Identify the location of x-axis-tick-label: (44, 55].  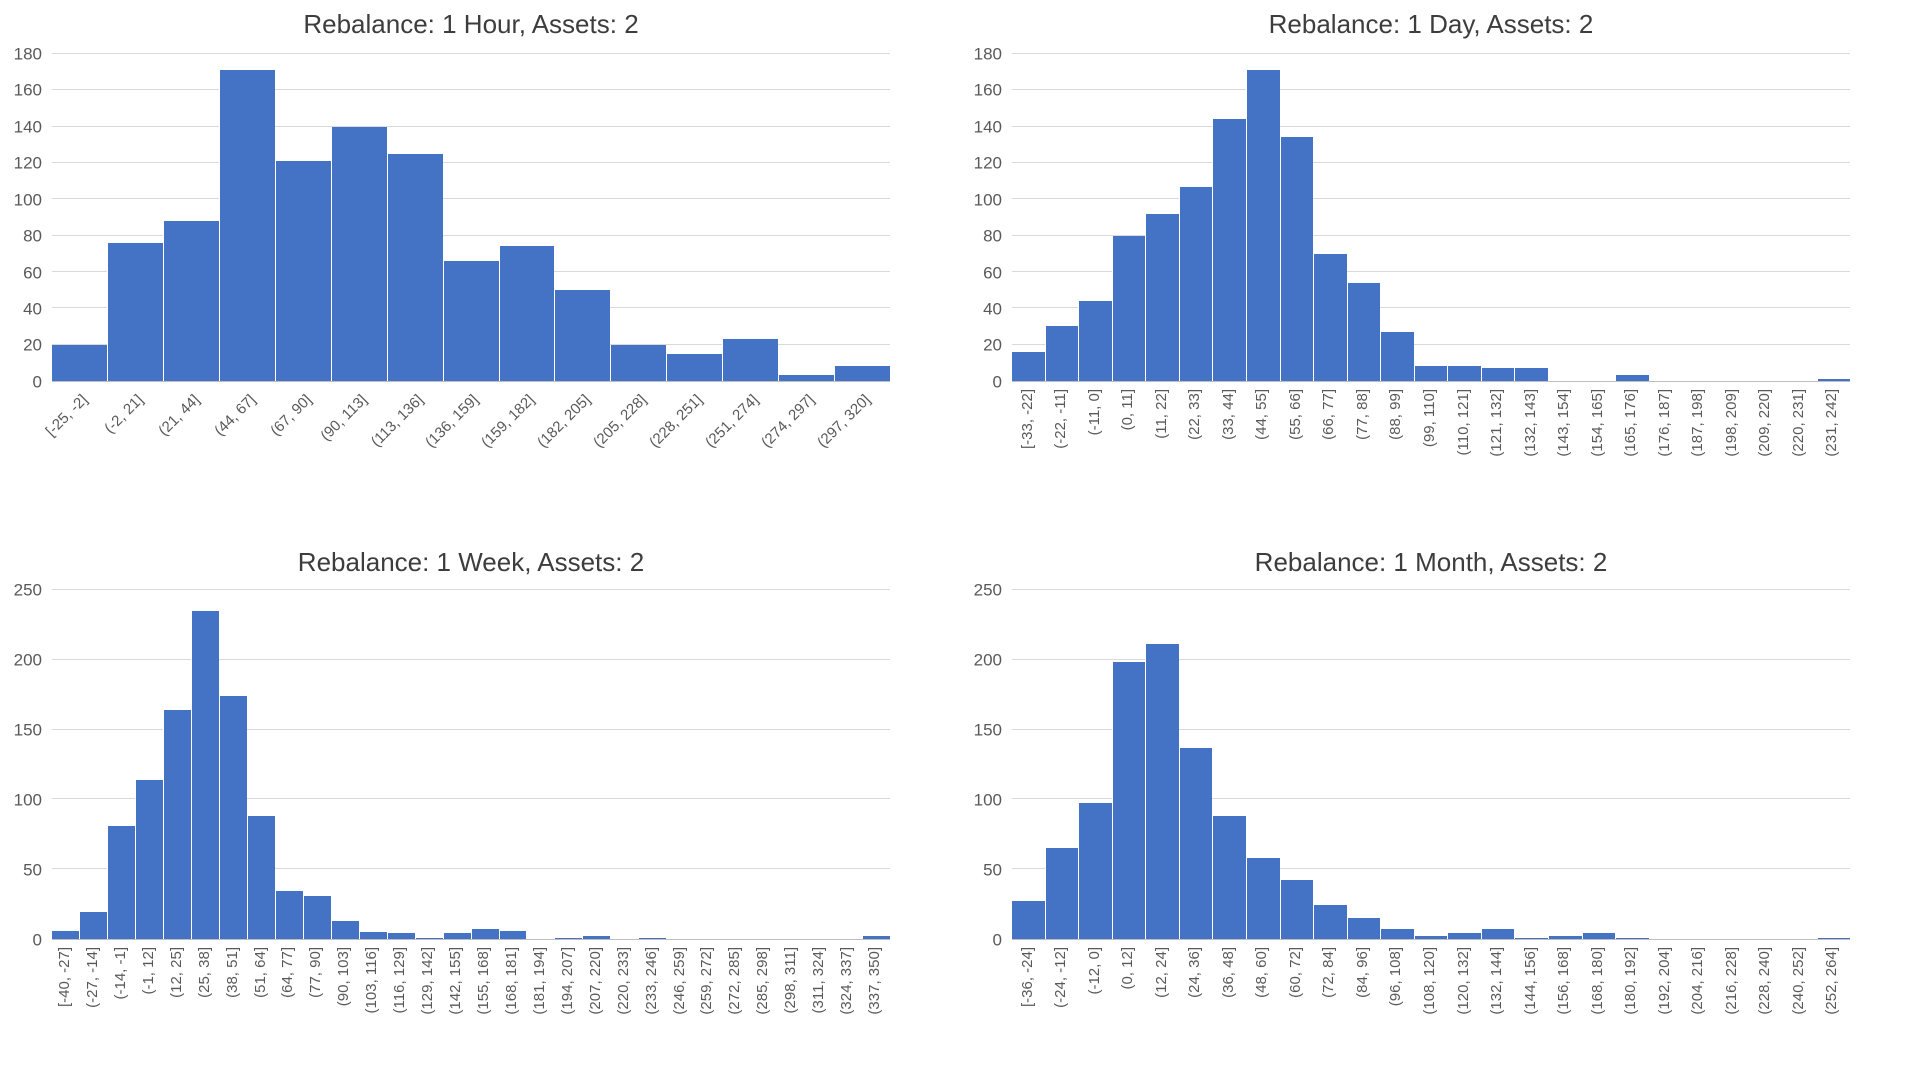
(1262, 414).